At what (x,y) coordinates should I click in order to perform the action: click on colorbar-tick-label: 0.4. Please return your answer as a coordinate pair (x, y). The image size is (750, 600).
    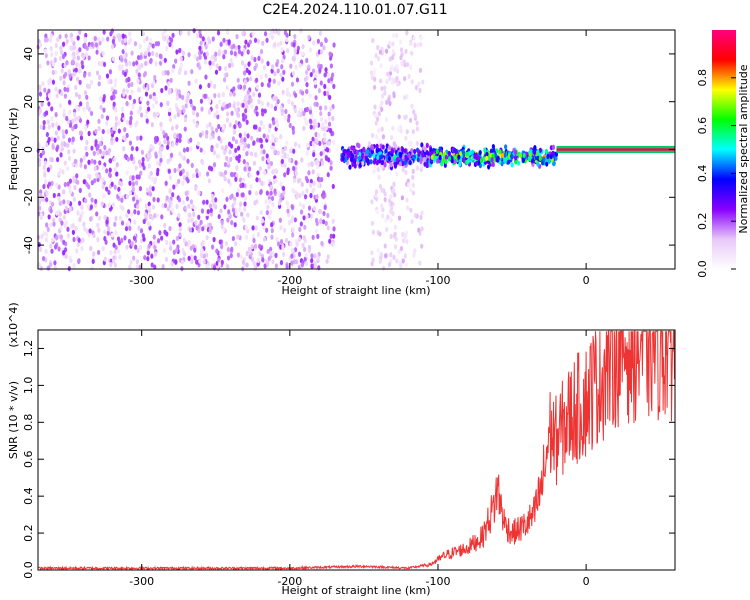
    Looking at the image, I should click on (702, 174).